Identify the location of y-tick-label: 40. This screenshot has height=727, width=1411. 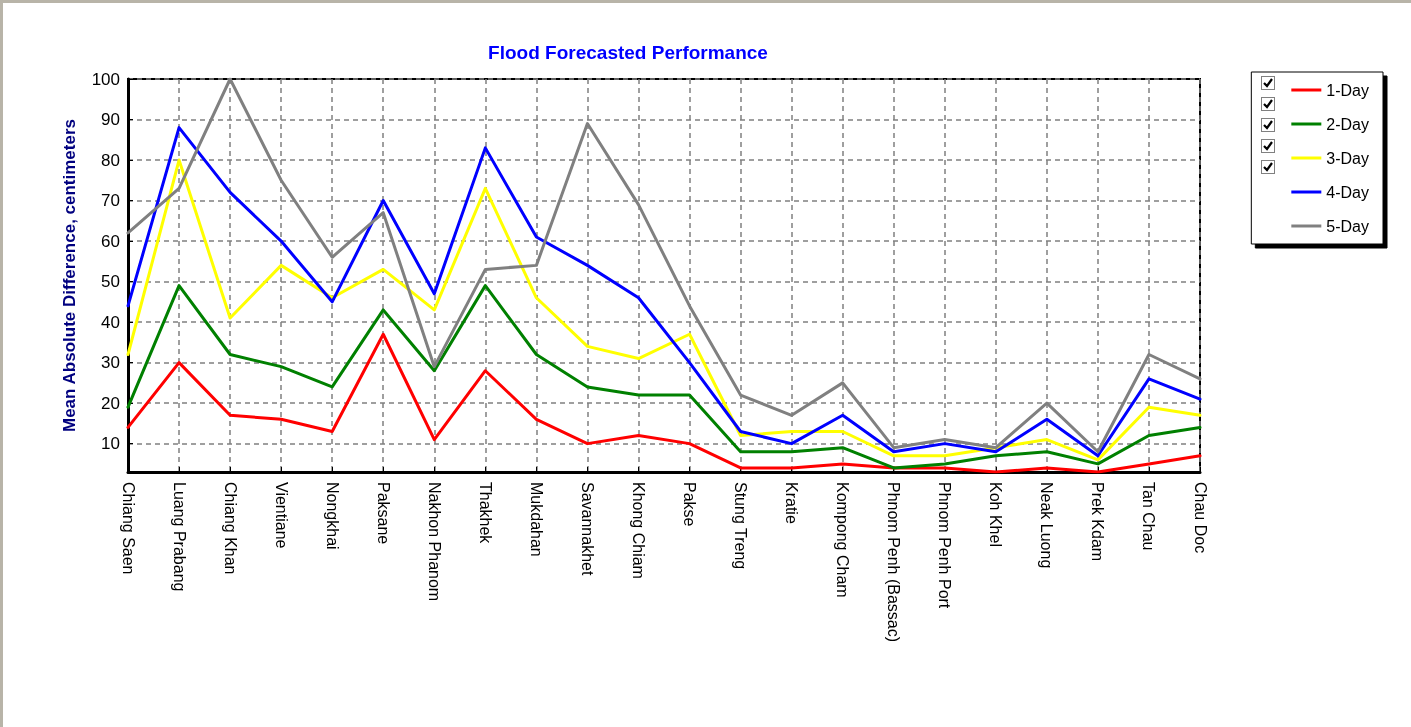
(110, 322).